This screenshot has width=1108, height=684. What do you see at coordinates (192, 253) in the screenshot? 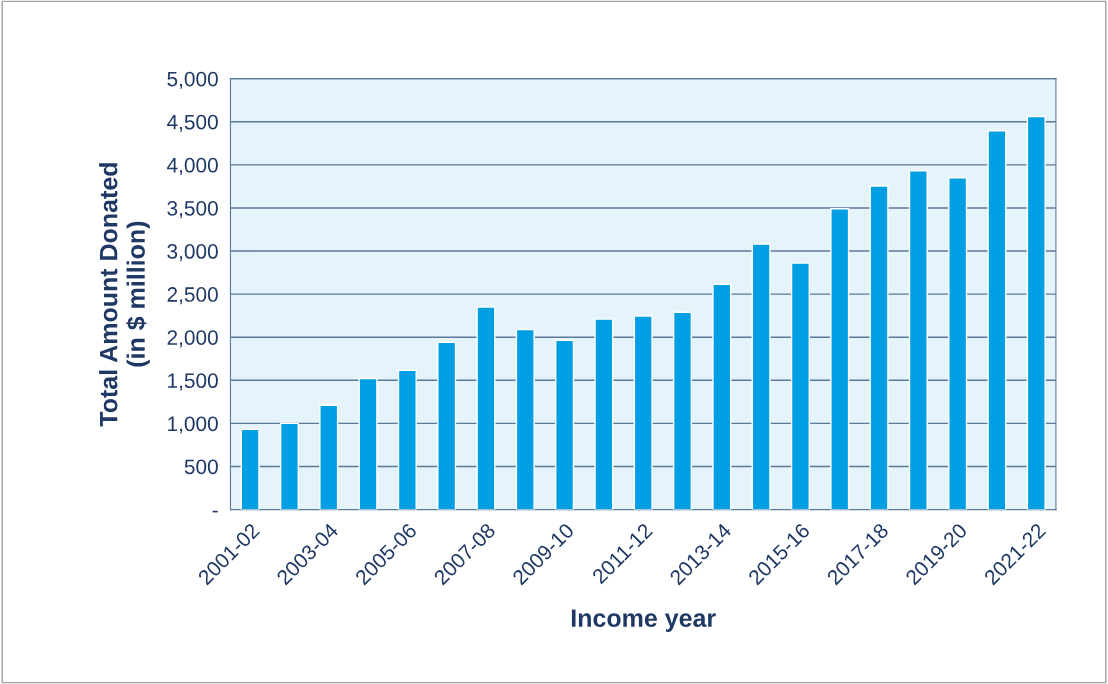
I see `y-tick-label: 3,000` at bounding box center [192, 253].